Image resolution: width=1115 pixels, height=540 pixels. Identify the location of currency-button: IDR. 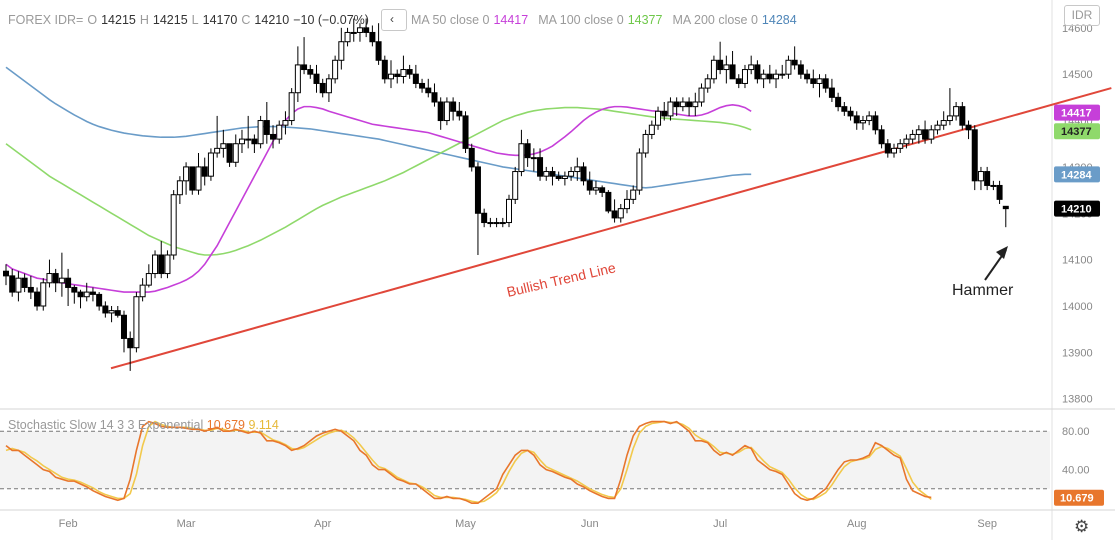
(1082, 15).